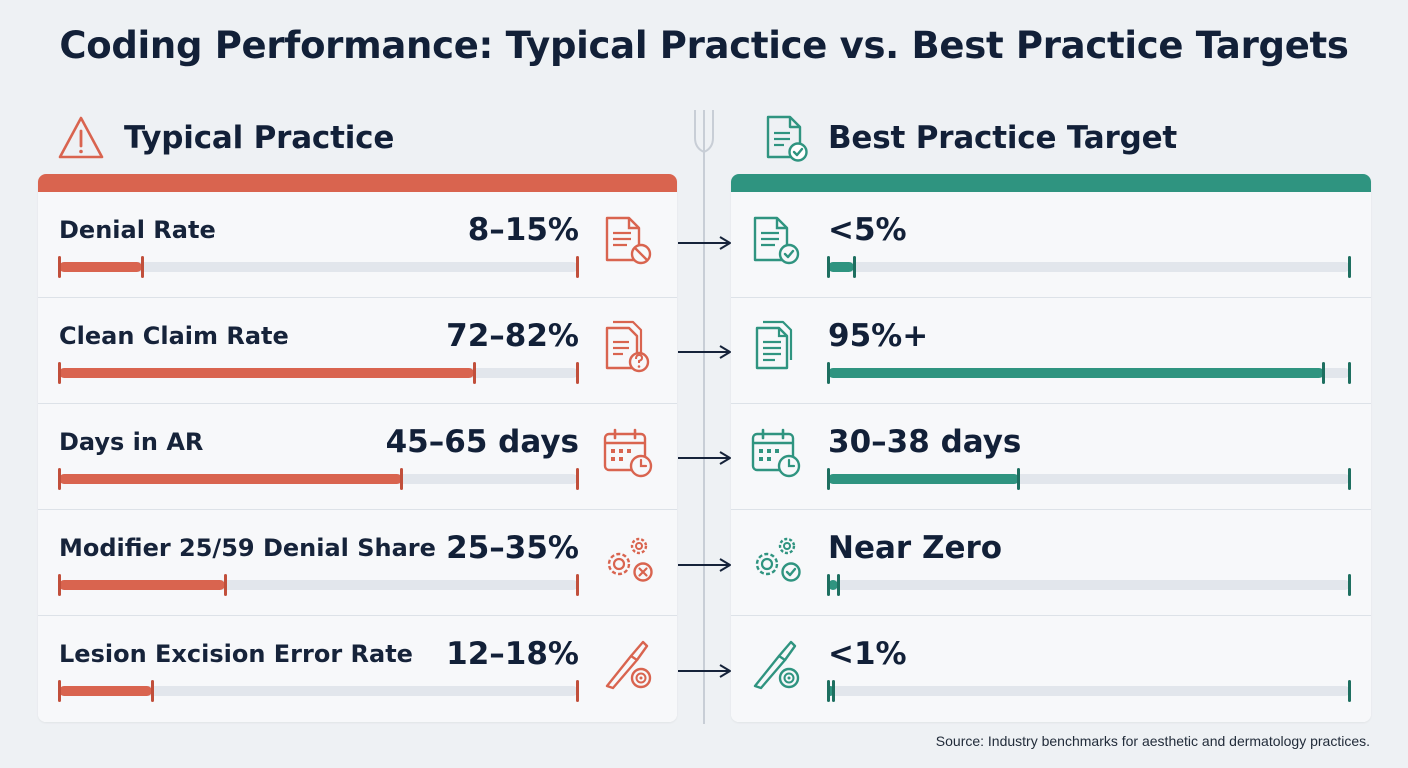 Image resolution: width=1408 pixels, height=768 pixels. Describe the element at coordinates (1051, 351) in the screenshot. I see `target-row-clean-claim-rate: 95%+` at that location.